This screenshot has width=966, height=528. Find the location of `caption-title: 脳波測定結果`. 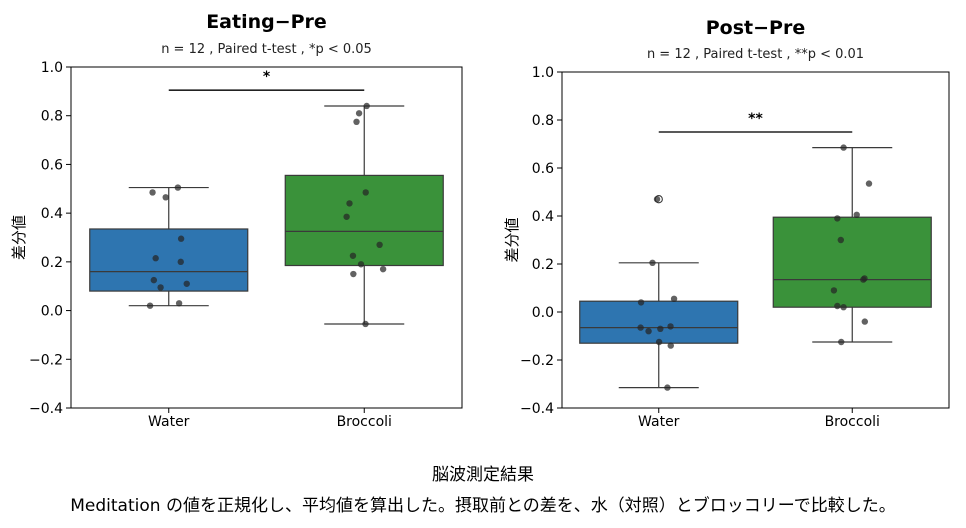

caption-title: 脳波測定結果 is located at coordinates (483, 475).